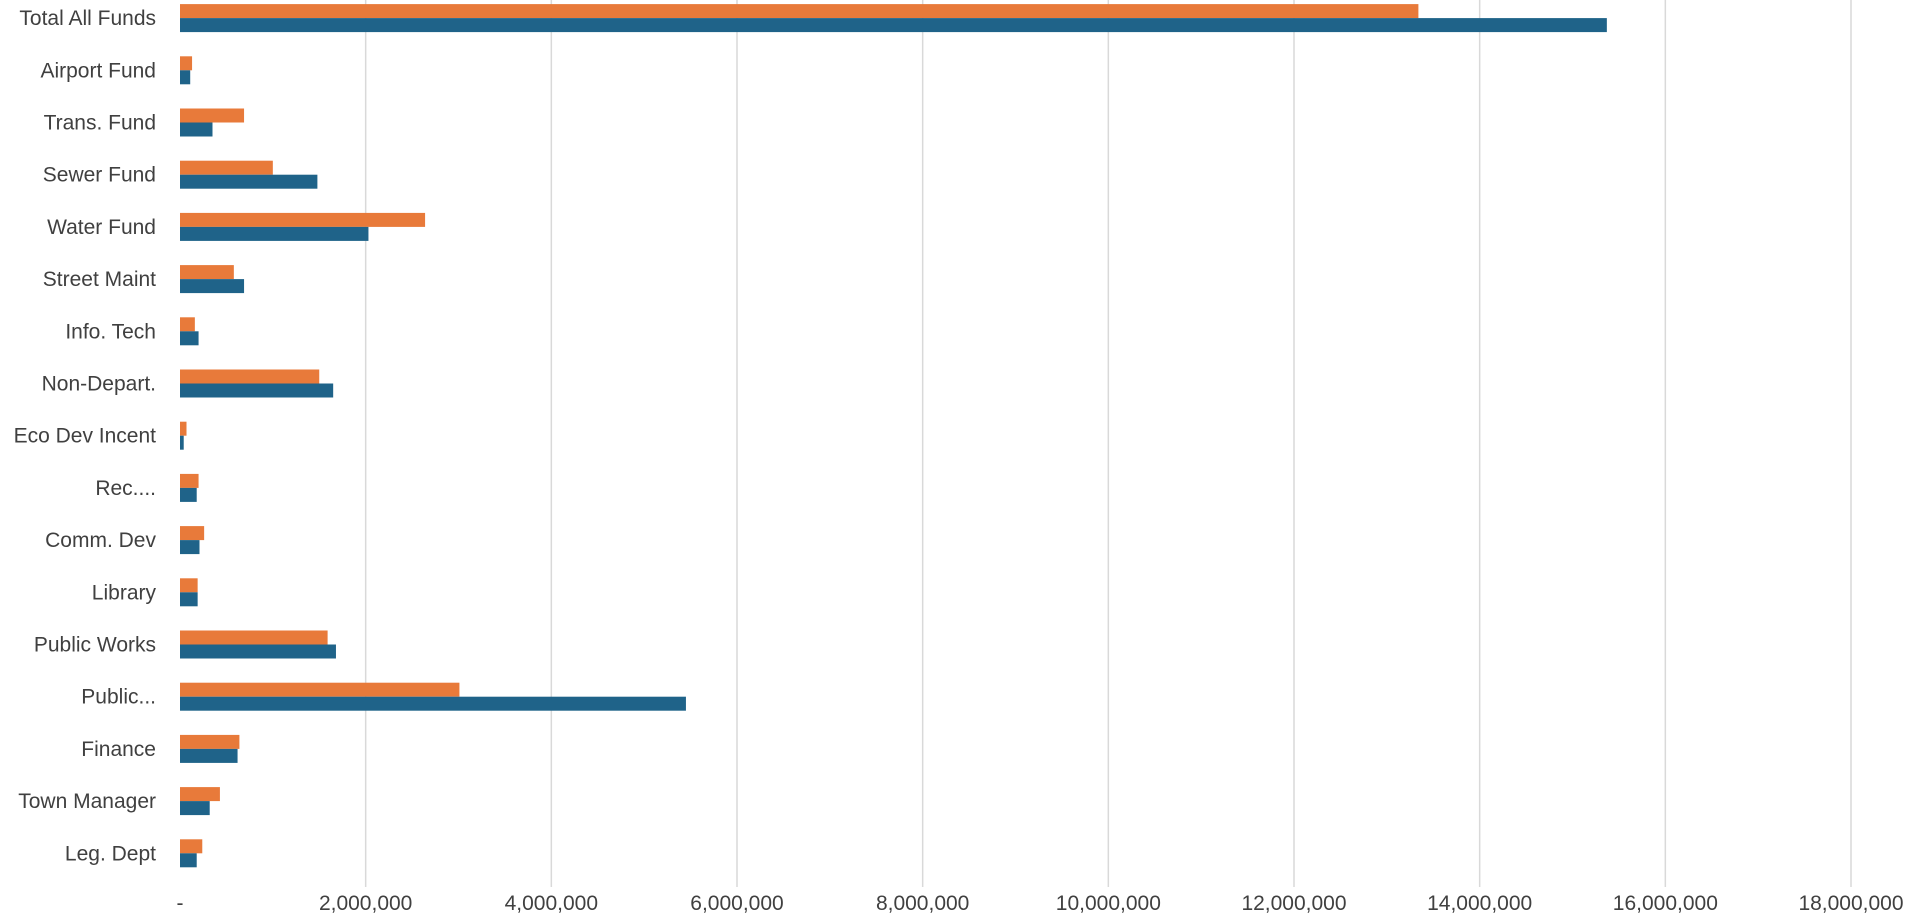  Describe the element at coordinates (99, 384) in the screenshot. I see `category-label: Non-Depart.` at that location.